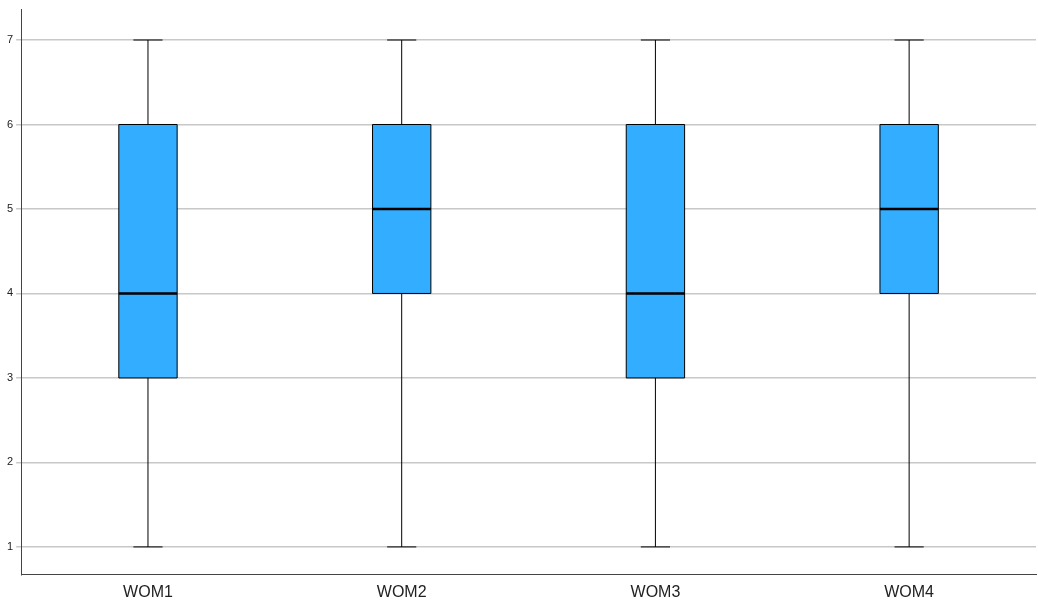 Image resolution: width=1038 pixels, height=614 pixels. What do you see at coordinates (909, 591) in the screenshot?
I see `x-tick-label: WOM4` at bounding box center [909, 591].